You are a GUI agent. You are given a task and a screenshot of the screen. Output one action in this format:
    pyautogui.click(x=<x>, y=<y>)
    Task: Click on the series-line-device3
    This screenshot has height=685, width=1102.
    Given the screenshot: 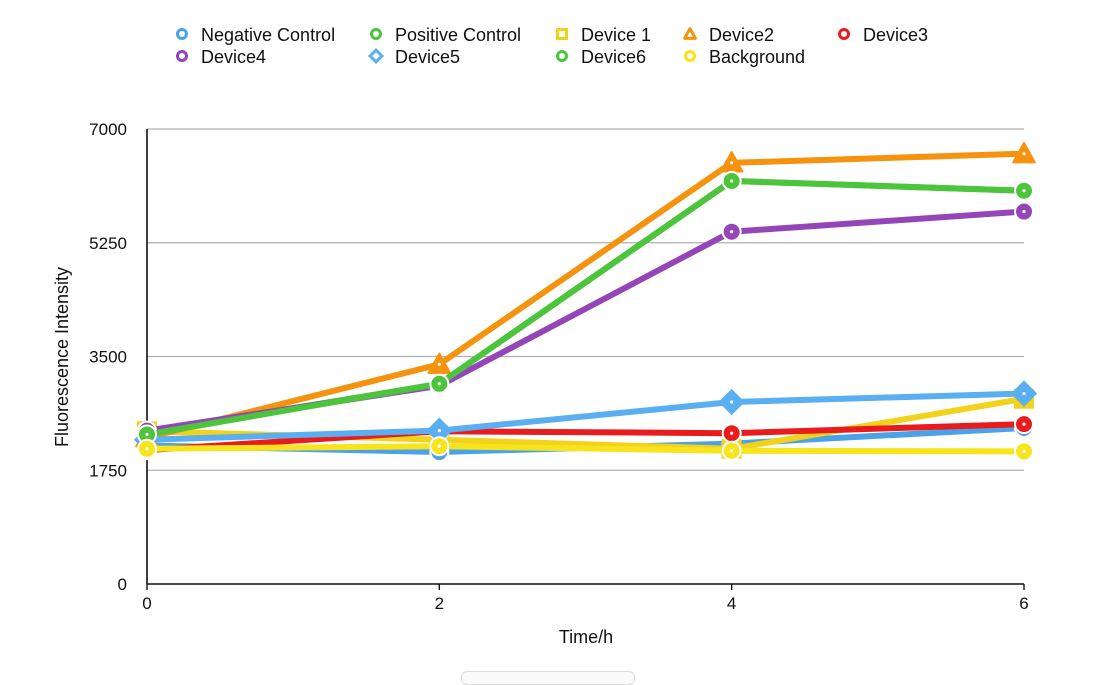 What is the action you would take?
    pyautogui.click(x=585, y=437)
    